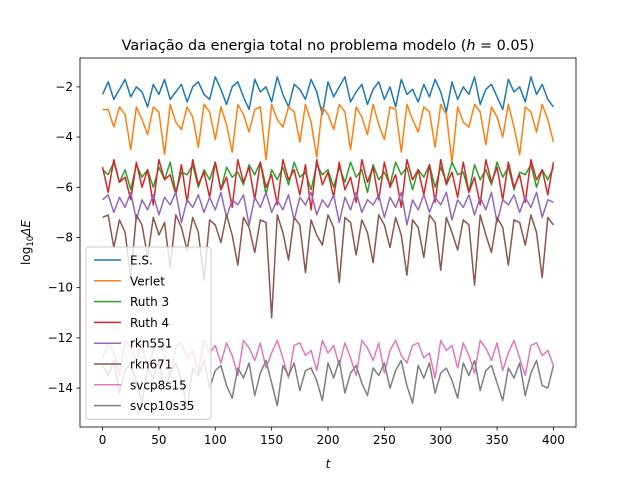  I want to click on y-tick-label: −14, so click(60, 388).